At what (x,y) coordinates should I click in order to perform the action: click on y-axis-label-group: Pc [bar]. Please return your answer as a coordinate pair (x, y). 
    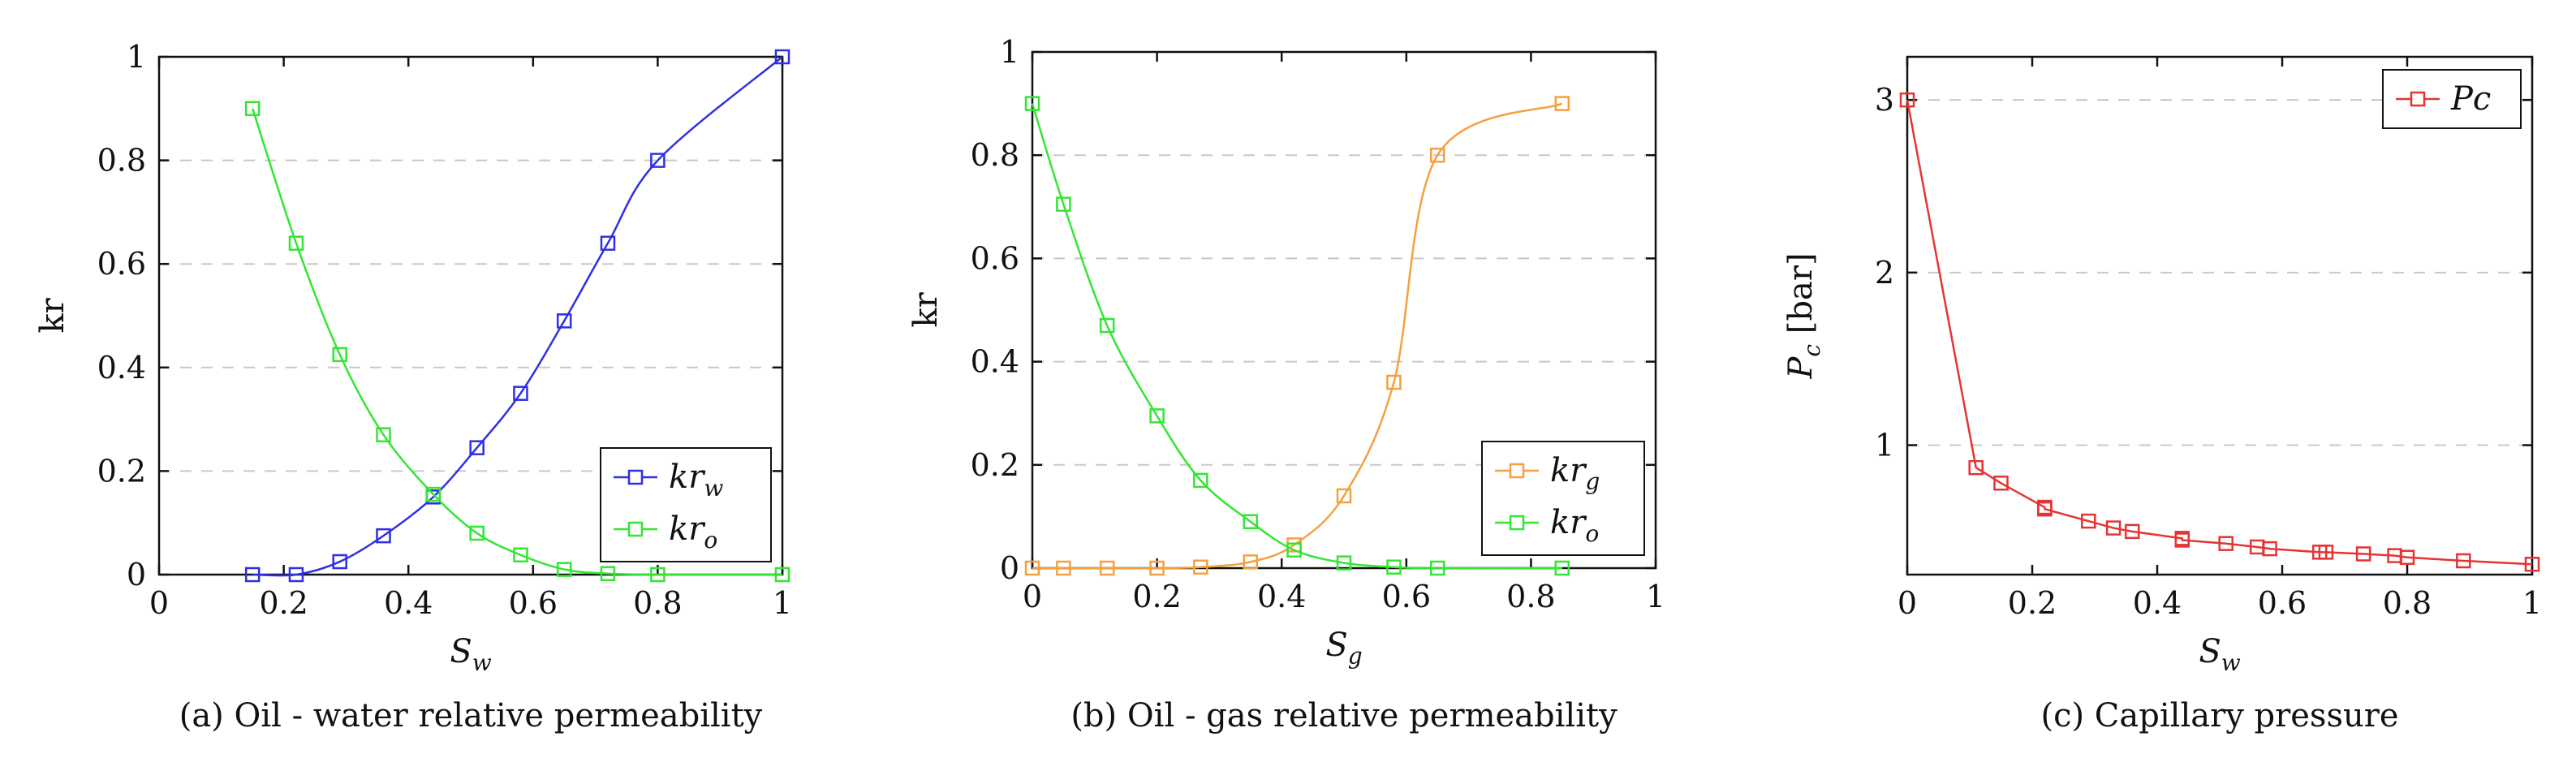
    Looking at the image, I should click on (1804, 316).